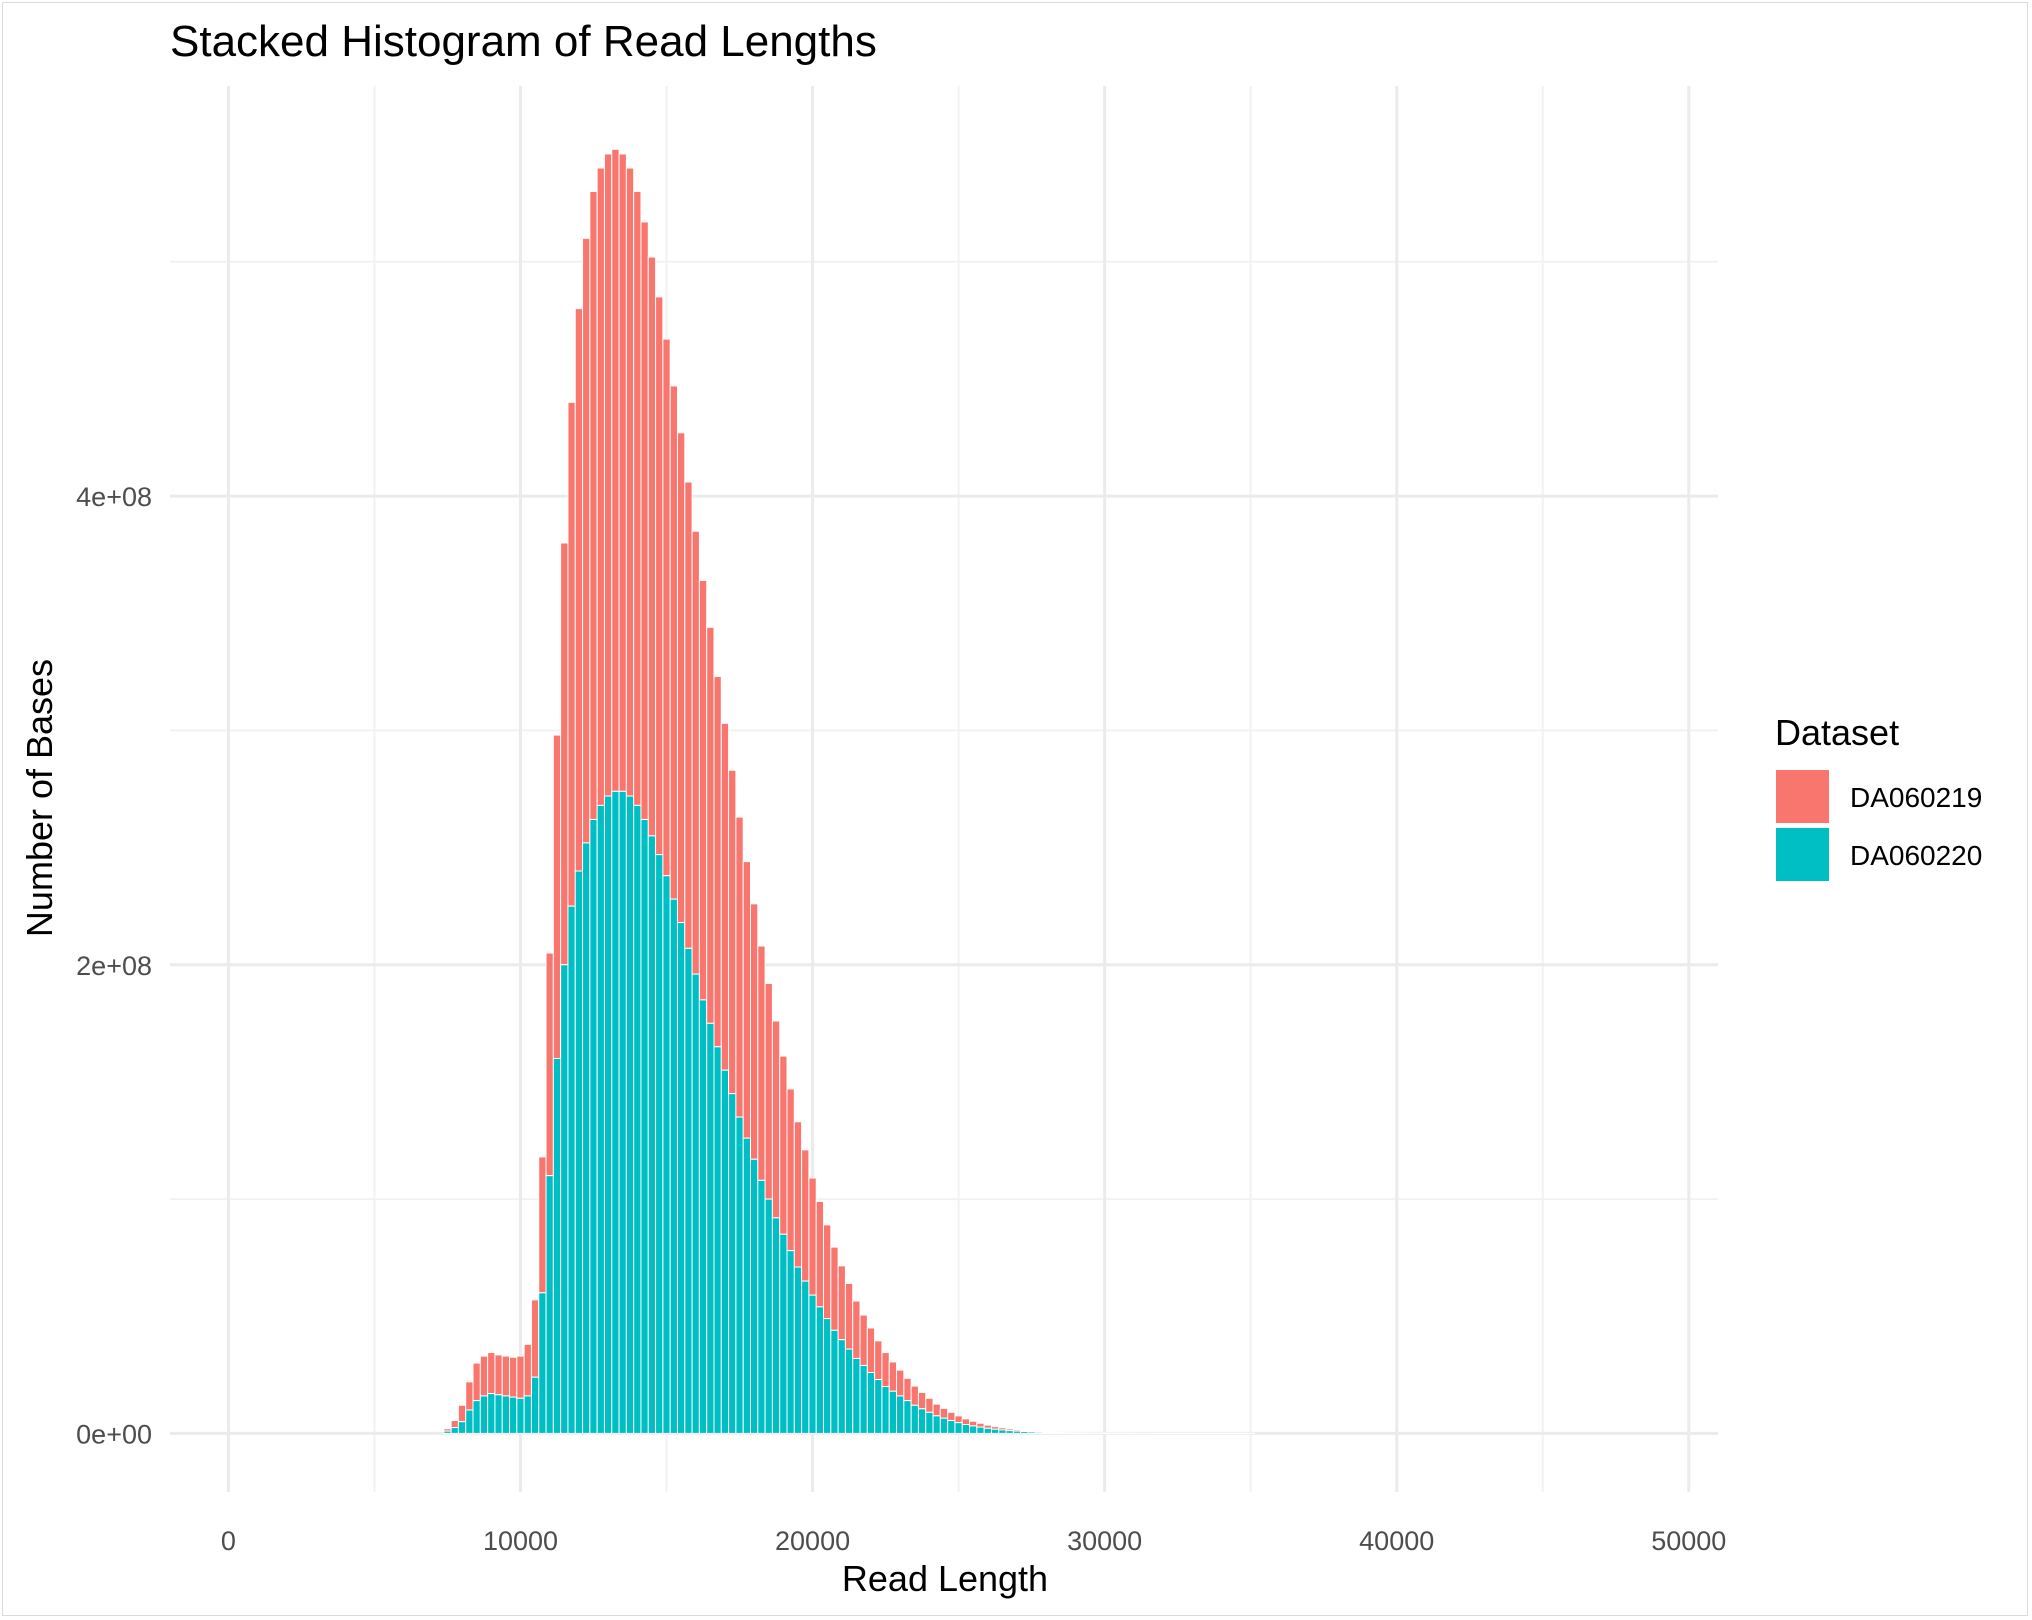 This screenshot has height=1620, width=2032. Describe the element at coordinates (1802, 796) in the screenshot. I see `legend-key-da060219` at that location.